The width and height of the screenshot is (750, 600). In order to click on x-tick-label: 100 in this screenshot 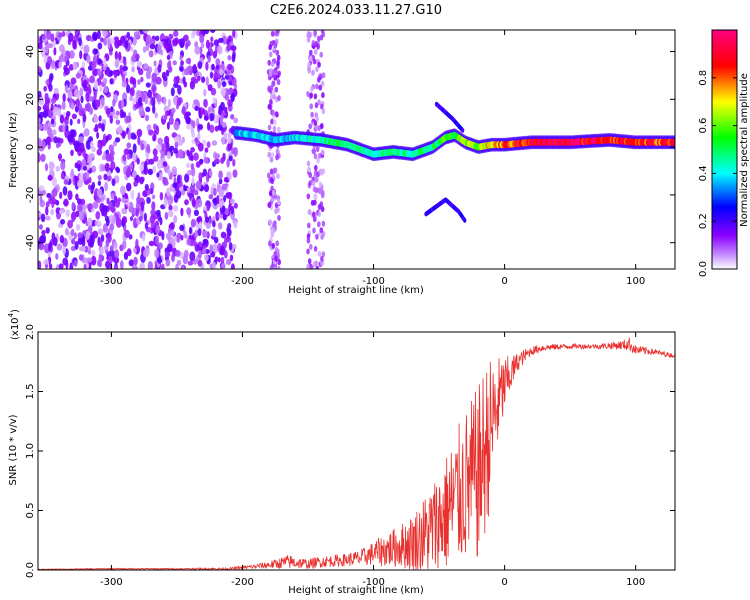, I will do `click(635, 281)`.